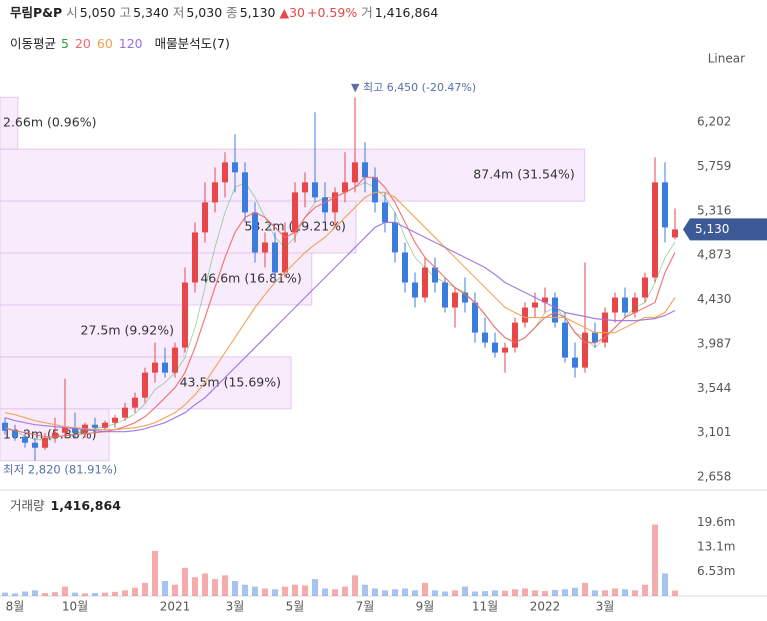 The height and width of the screenshot is (621, 767). What do you see at coordinates (230, 381) in the screenshot?
I see `profile-label: 43.5m (15.69%)` at bounding box center [230, 381].